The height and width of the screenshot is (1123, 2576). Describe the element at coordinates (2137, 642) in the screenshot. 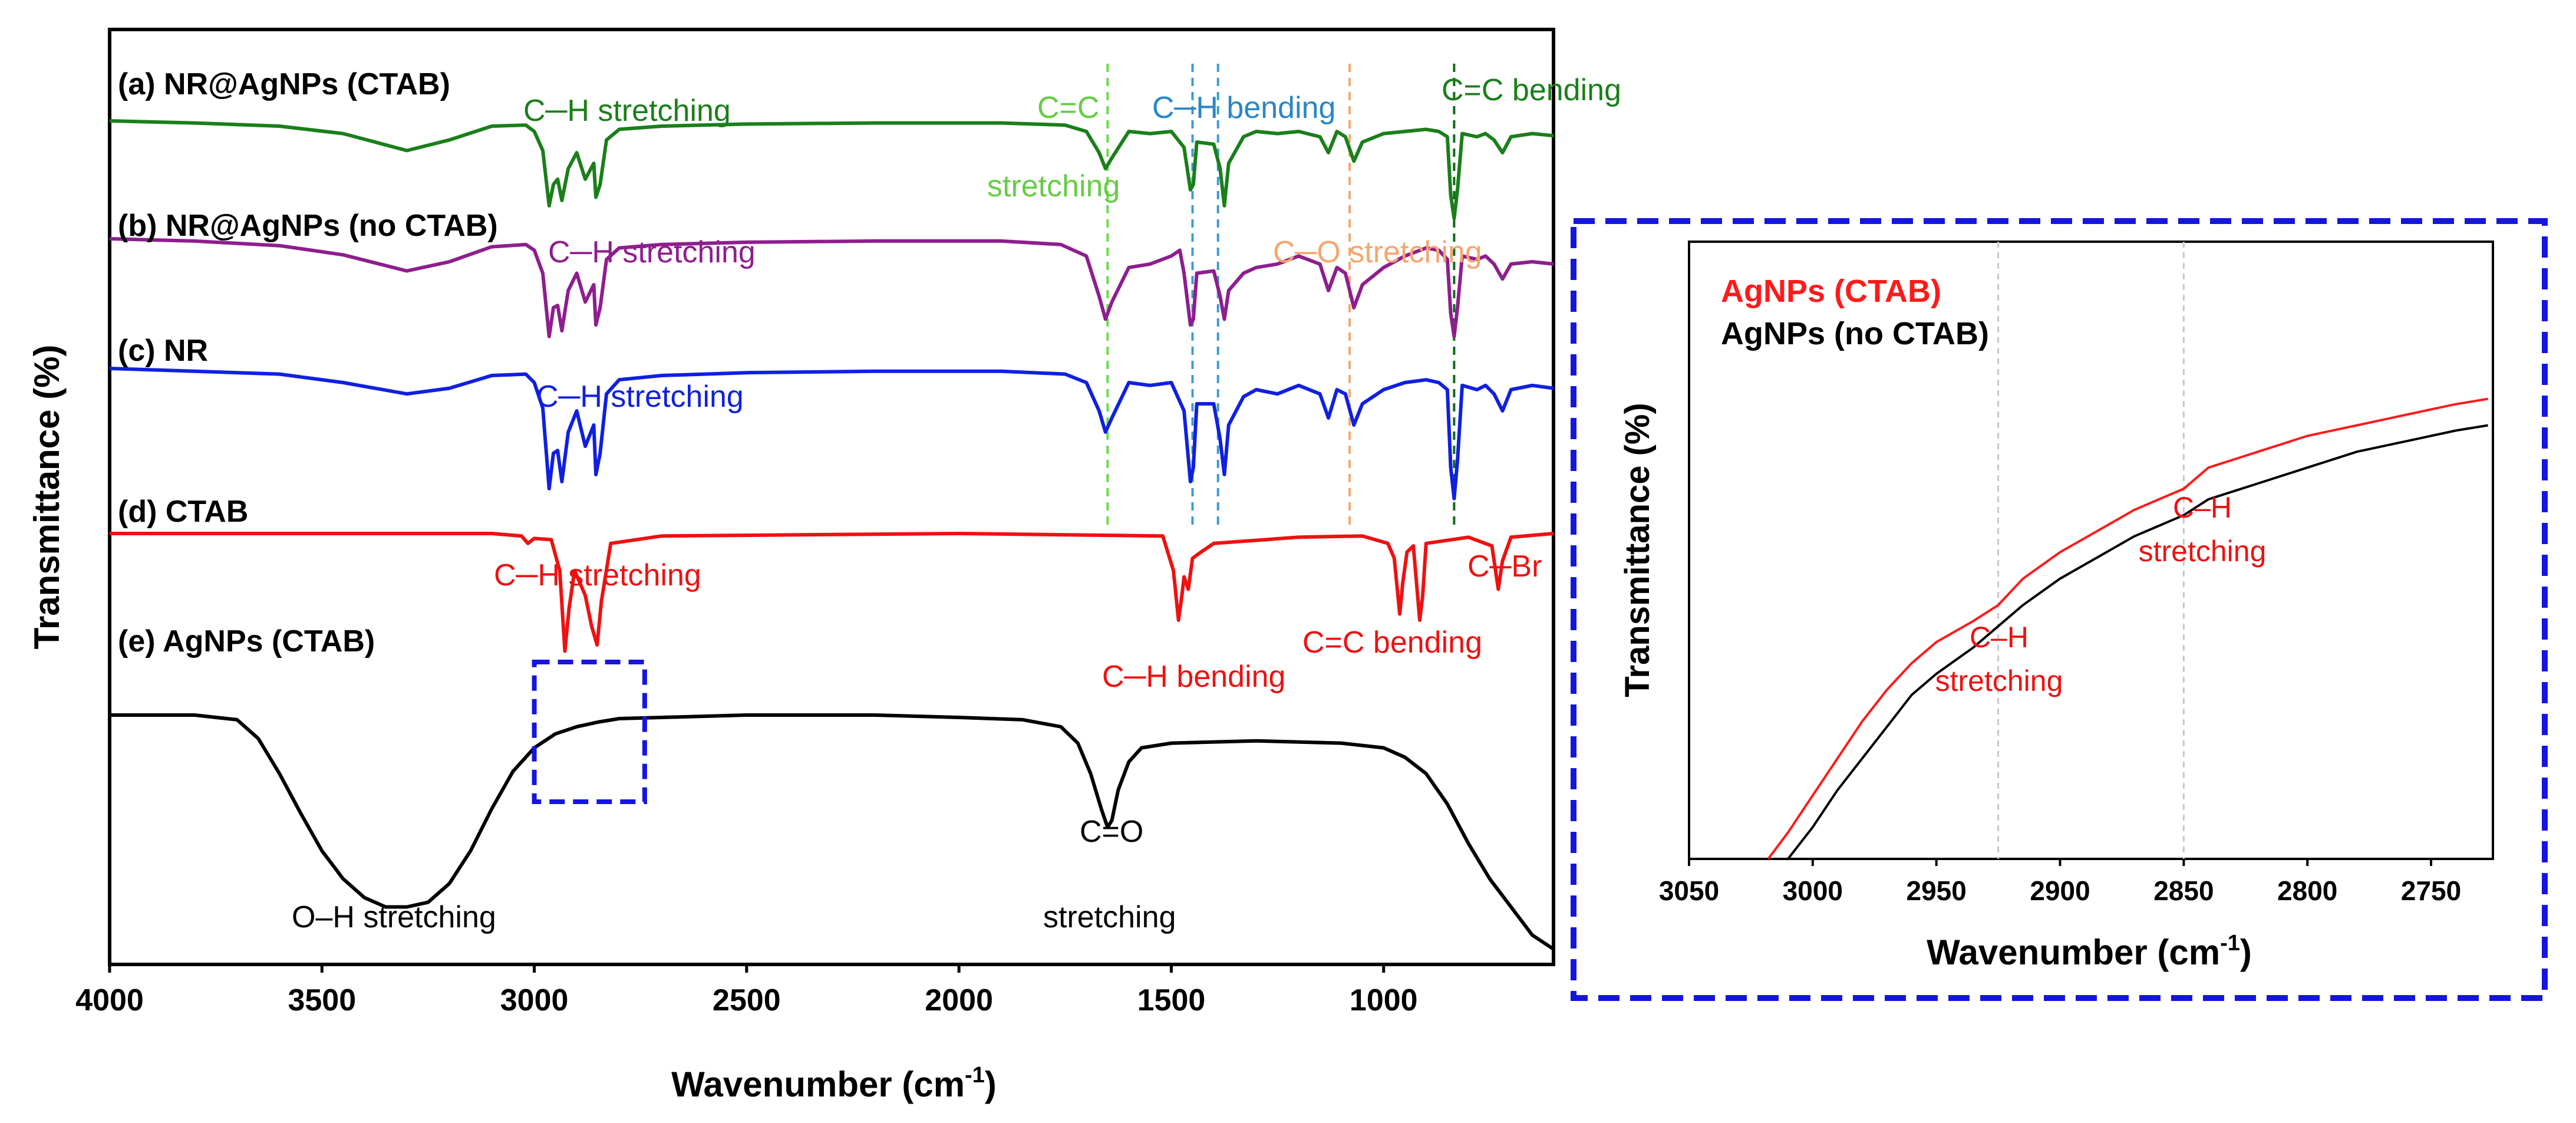

I see `inset-series-line-no-ctab` at that location.